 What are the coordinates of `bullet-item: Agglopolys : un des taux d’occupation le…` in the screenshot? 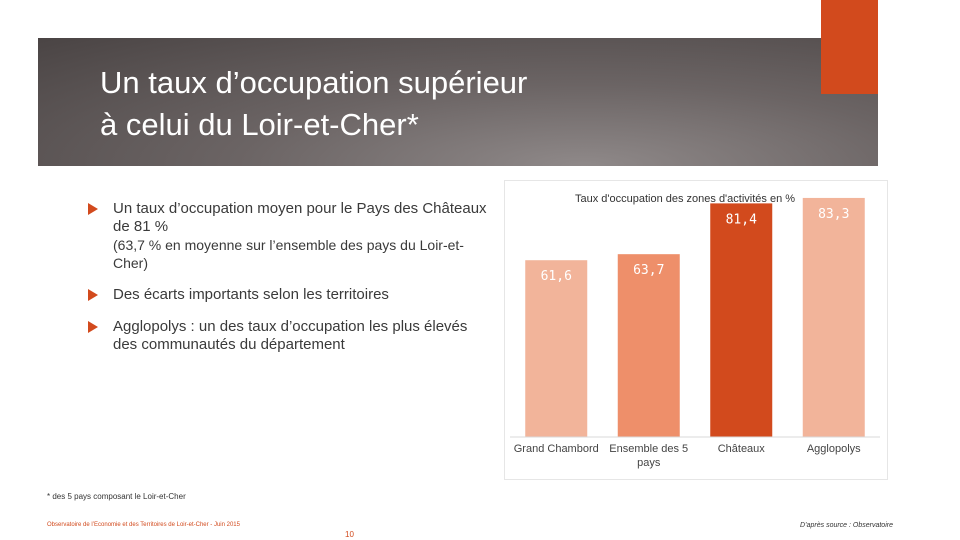 It's located at (288, 336).